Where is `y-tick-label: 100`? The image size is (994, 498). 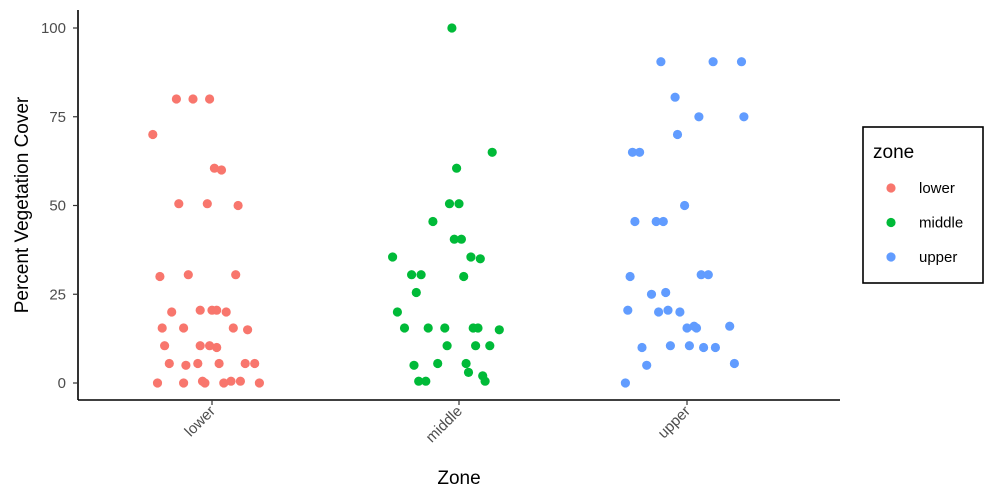 y-tick-label: 100 is located at coordinates (53, 28).